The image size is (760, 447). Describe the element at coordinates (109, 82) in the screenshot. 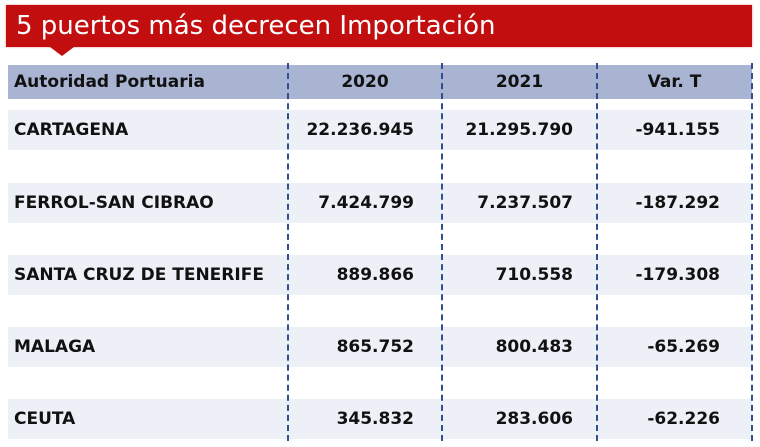

I see `header-port: Autoridad Portuaria` at that location.